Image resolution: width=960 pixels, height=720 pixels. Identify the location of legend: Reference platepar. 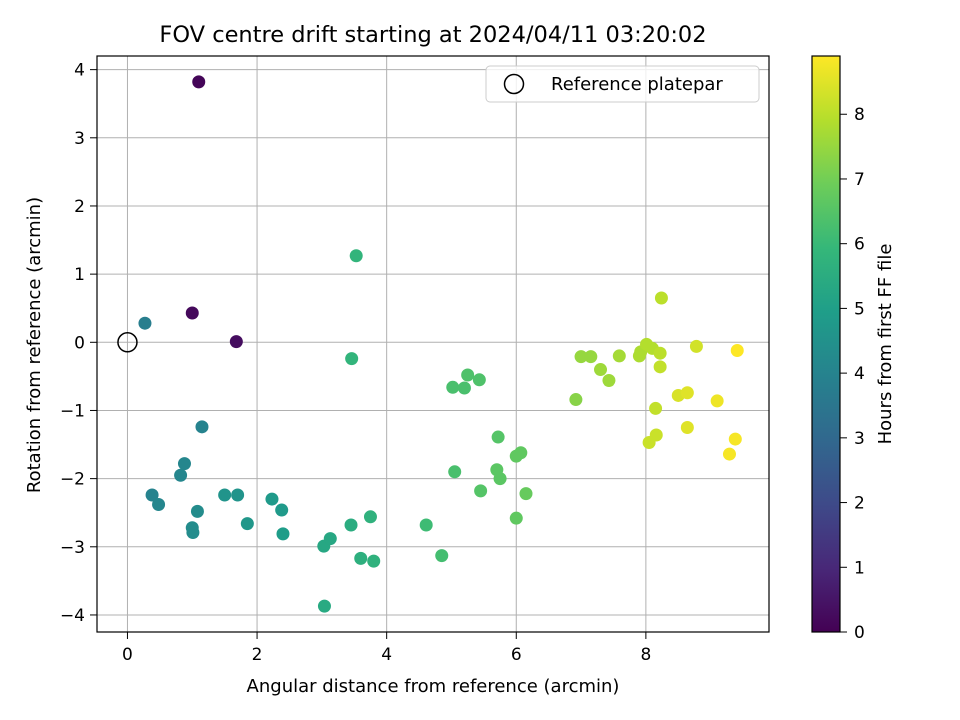
(622, 84).